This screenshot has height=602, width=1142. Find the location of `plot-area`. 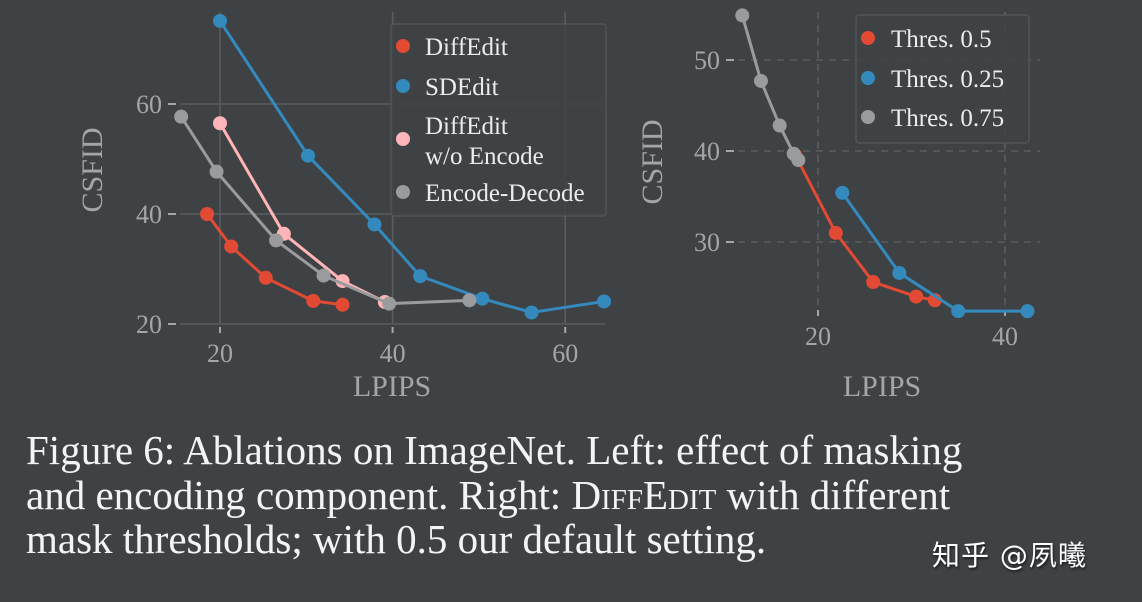

plot-area is located at coordinates (885, 163).